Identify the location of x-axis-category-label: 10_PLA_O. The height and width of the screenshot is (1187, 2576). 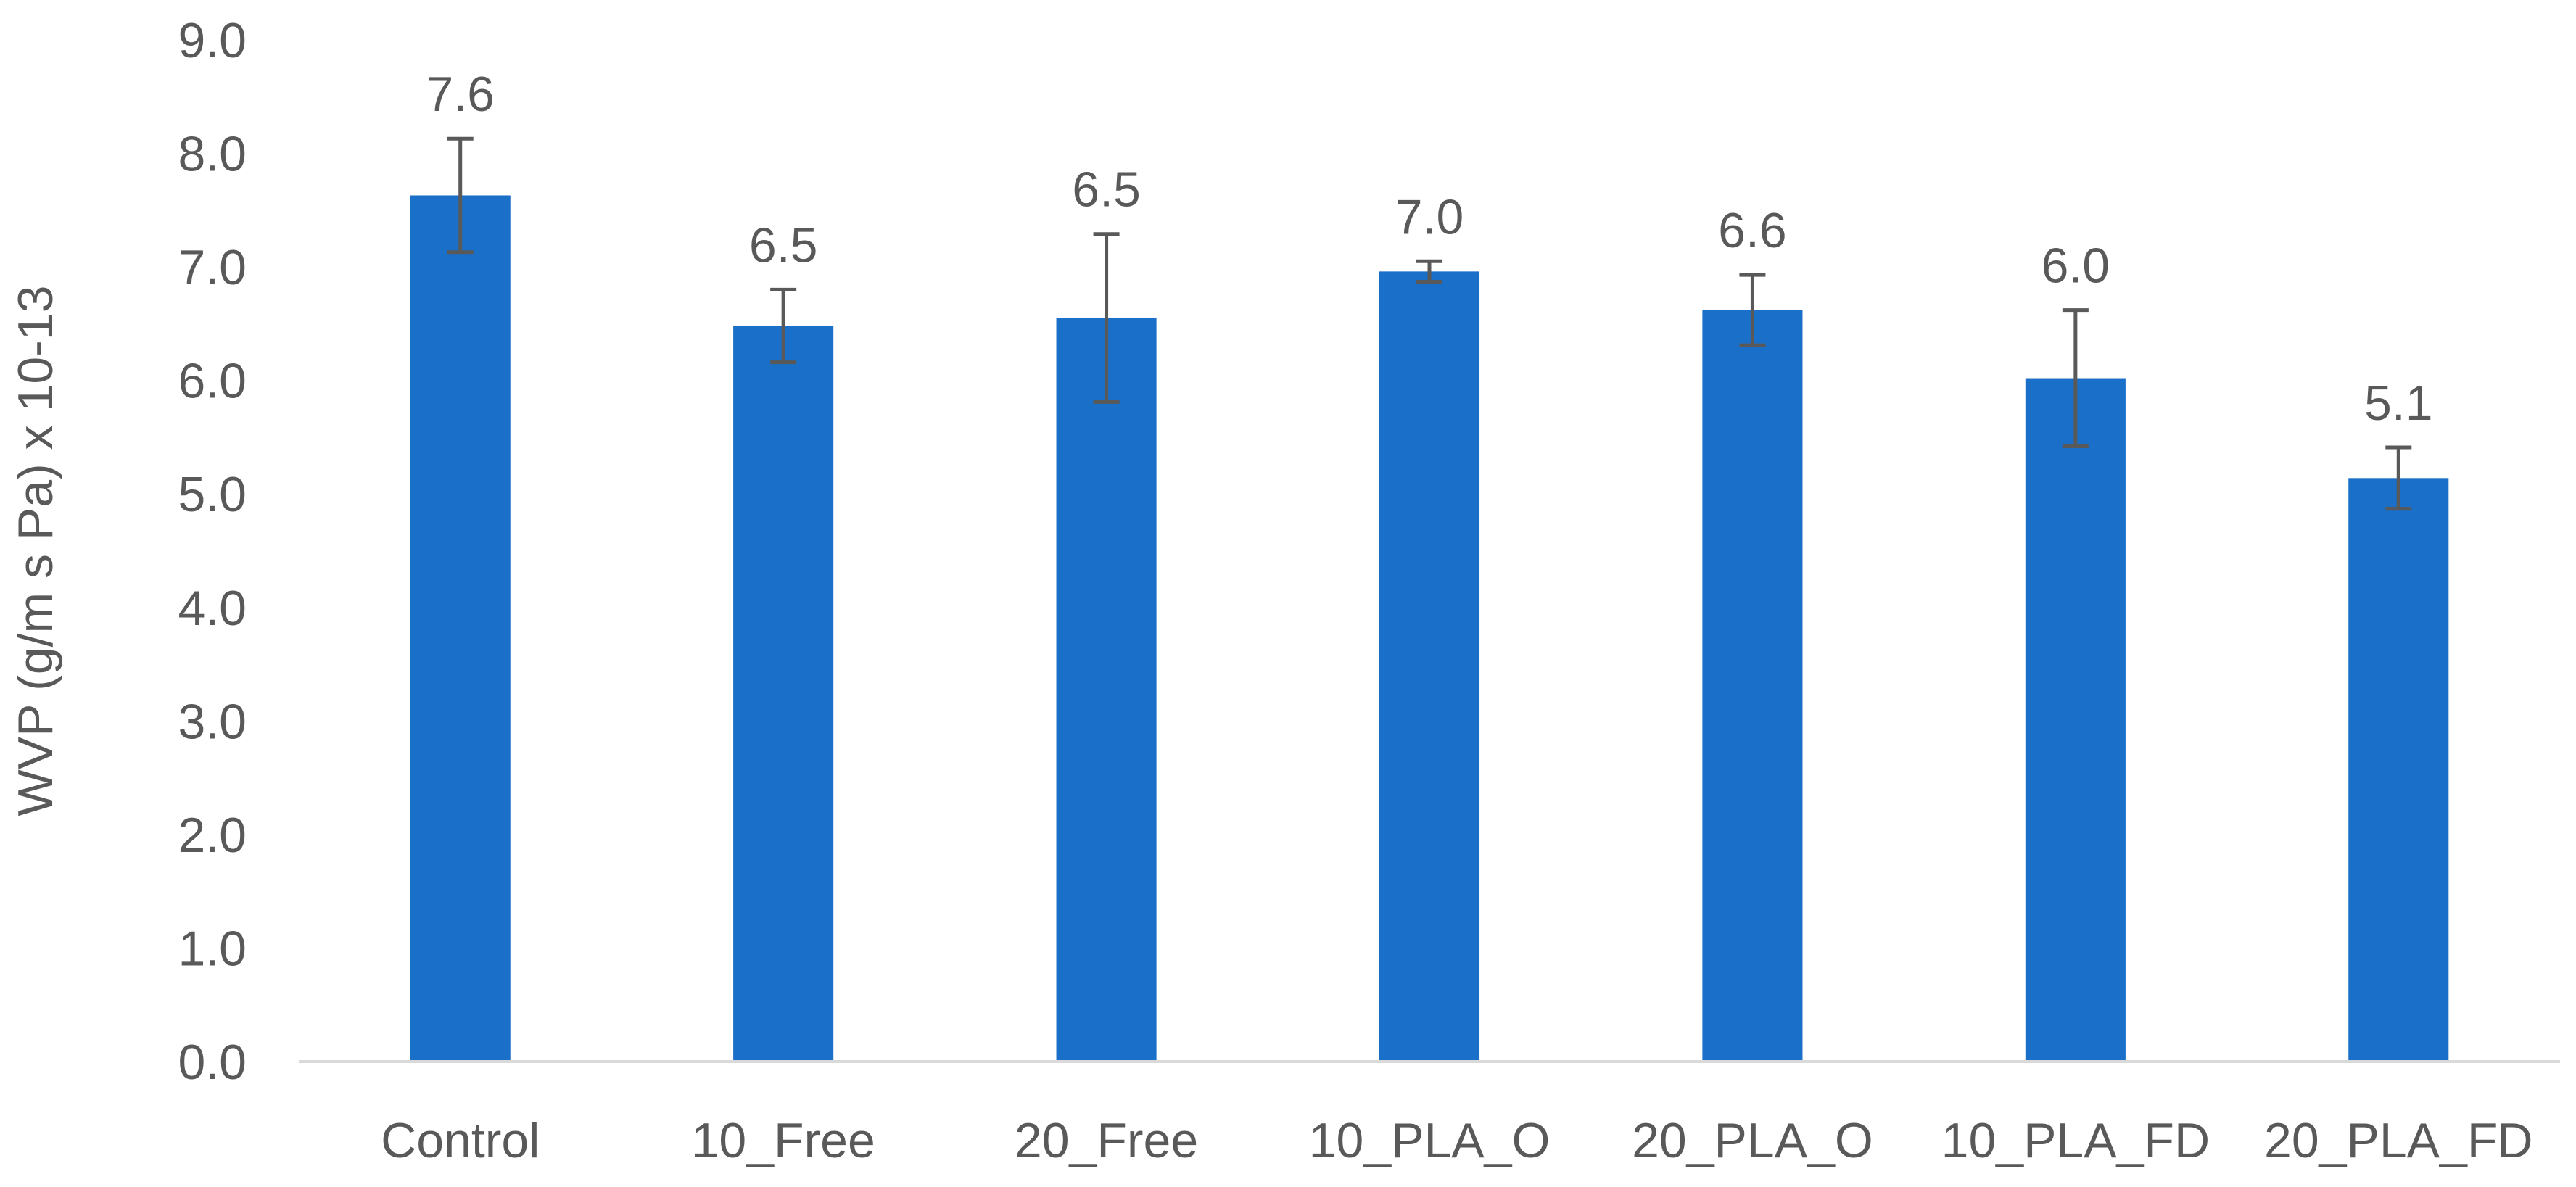
(1430, 1140).